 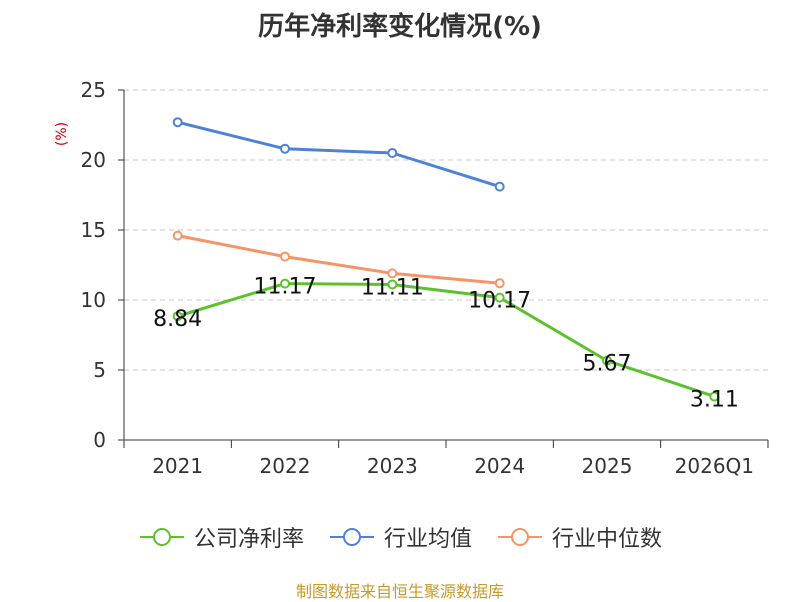 What do you see at coordinates (177, 466) in the screenshot?
I see `x-tick-label: 2021` at bounding box center [177, 466].